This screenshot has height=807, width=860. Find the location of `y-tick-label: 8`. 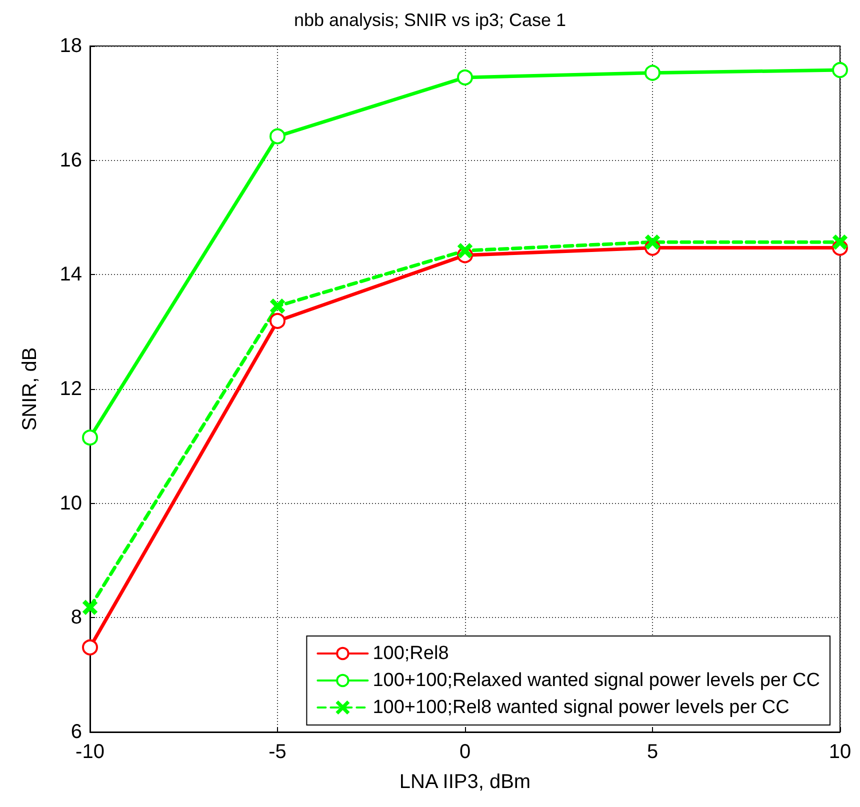

y-tick-label: 8 is located at coordinates (76, 617).